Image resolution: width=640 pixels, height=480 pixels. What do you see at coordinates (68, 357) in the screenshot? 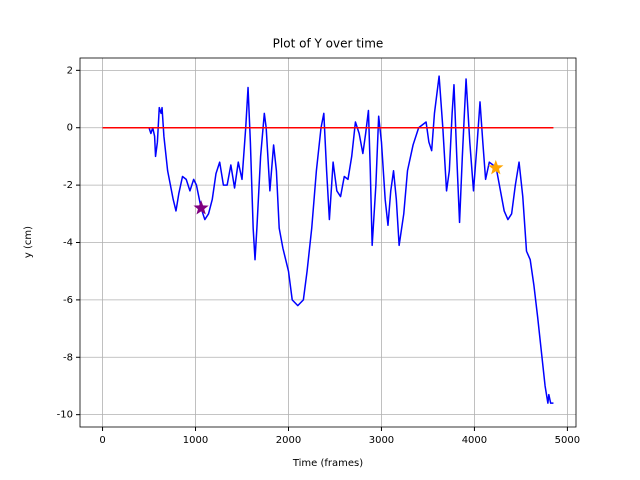
I see `y-tick-label: -8` at bounding box center [68, 357].